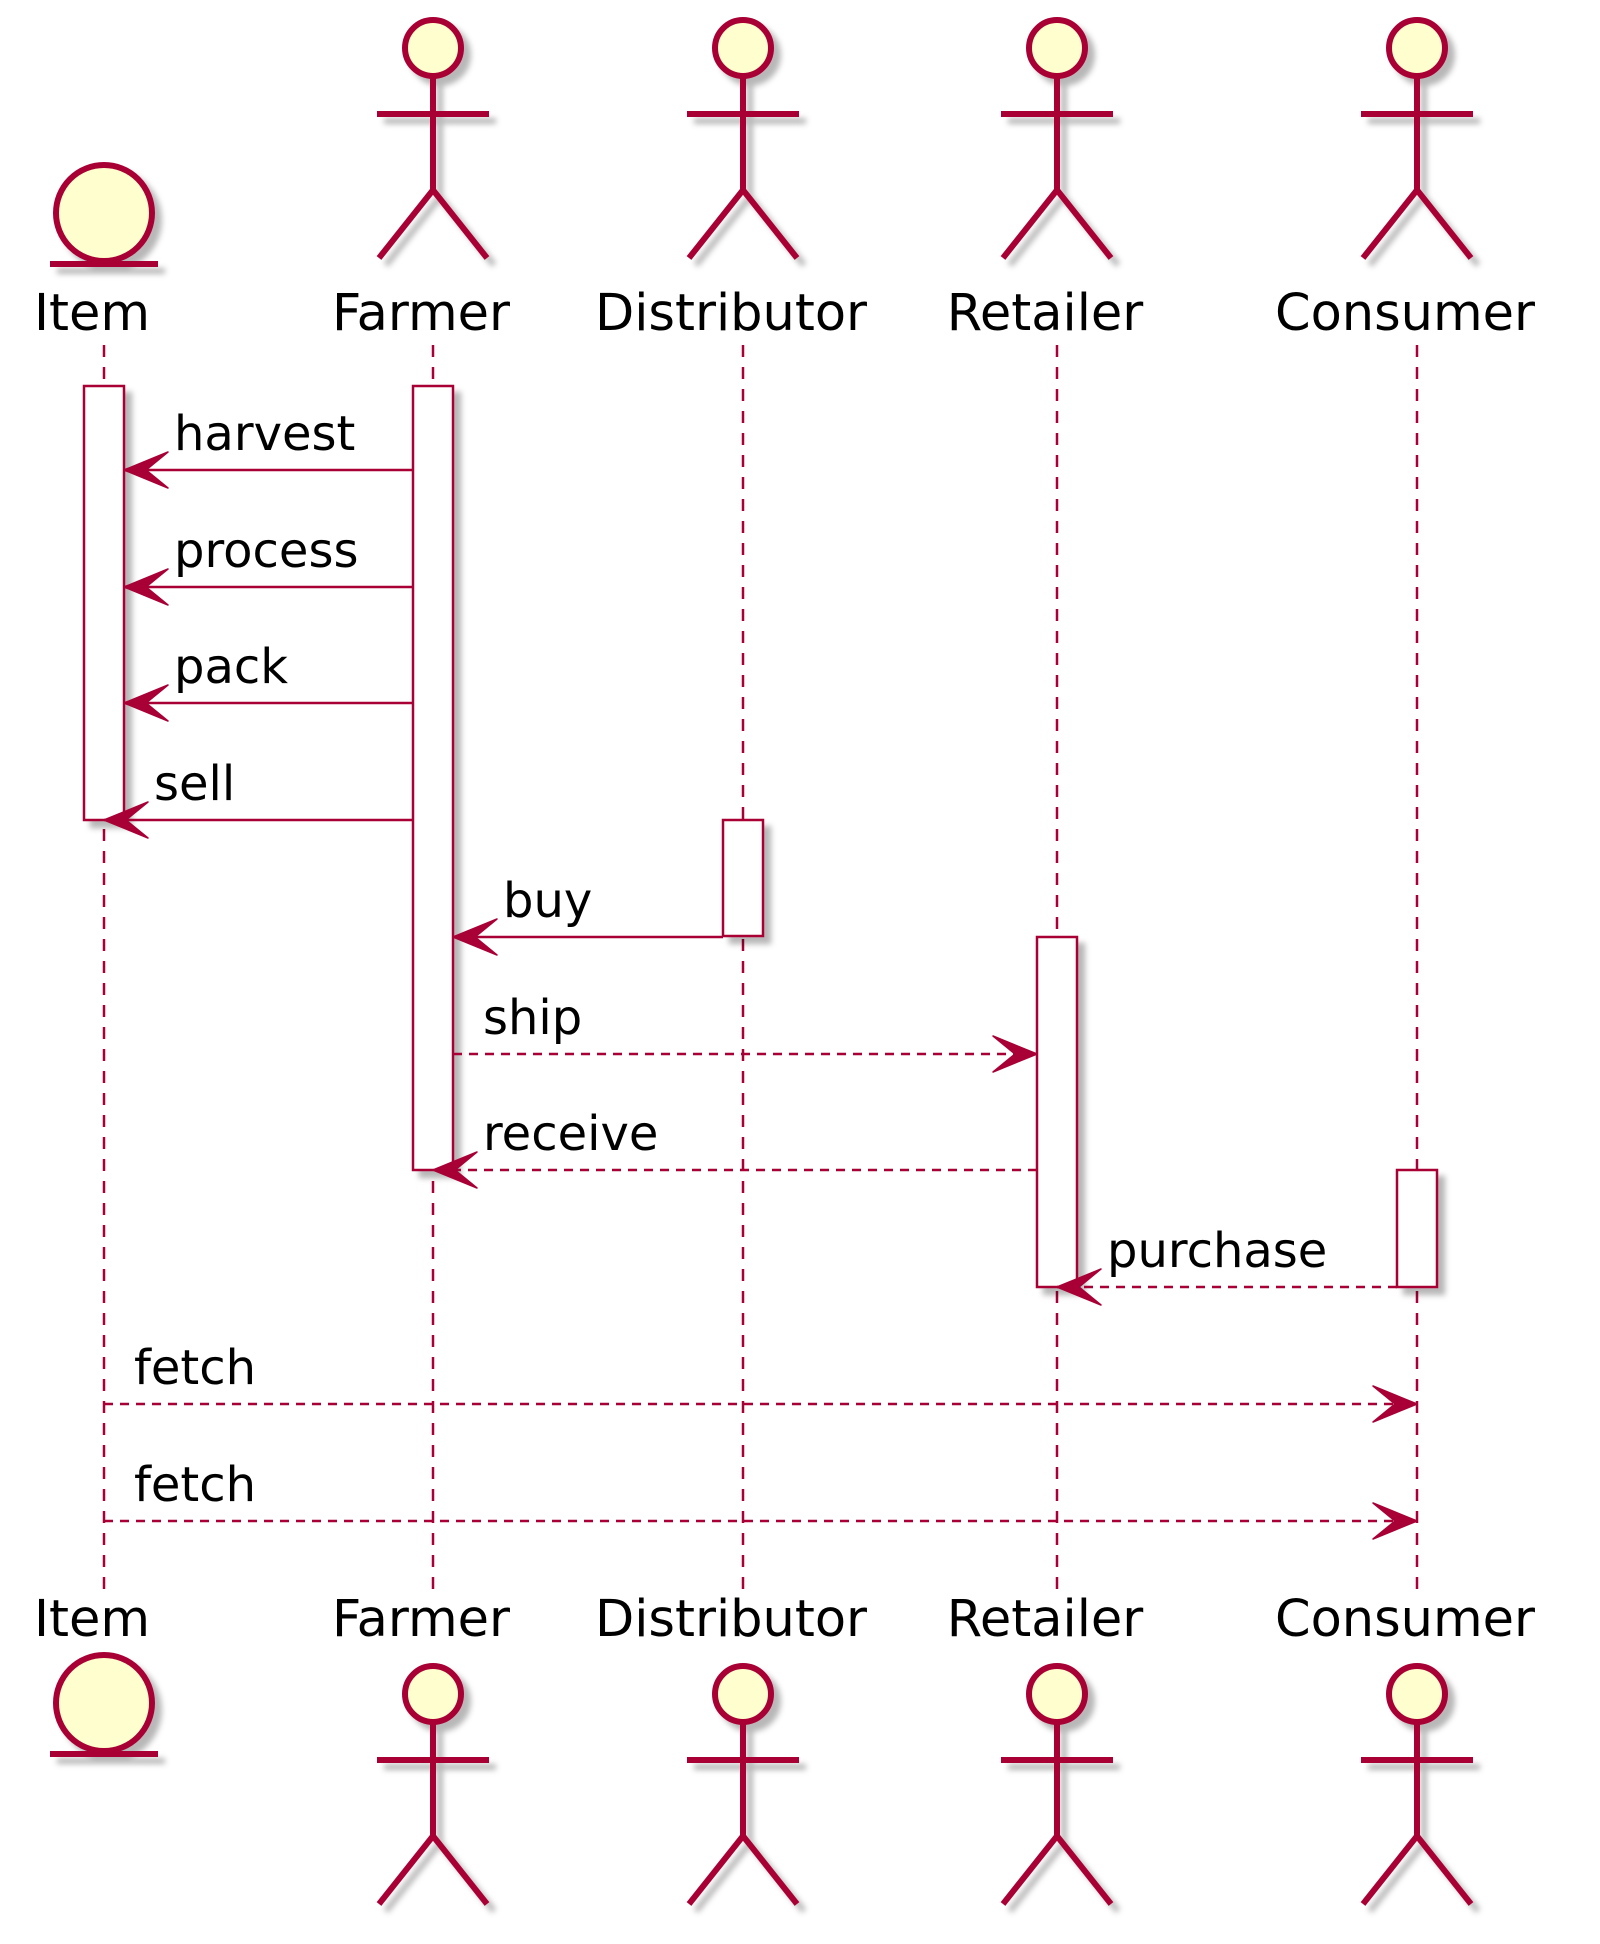  I want to click on participant-distributor-top: Distributor, so click(731, 180).